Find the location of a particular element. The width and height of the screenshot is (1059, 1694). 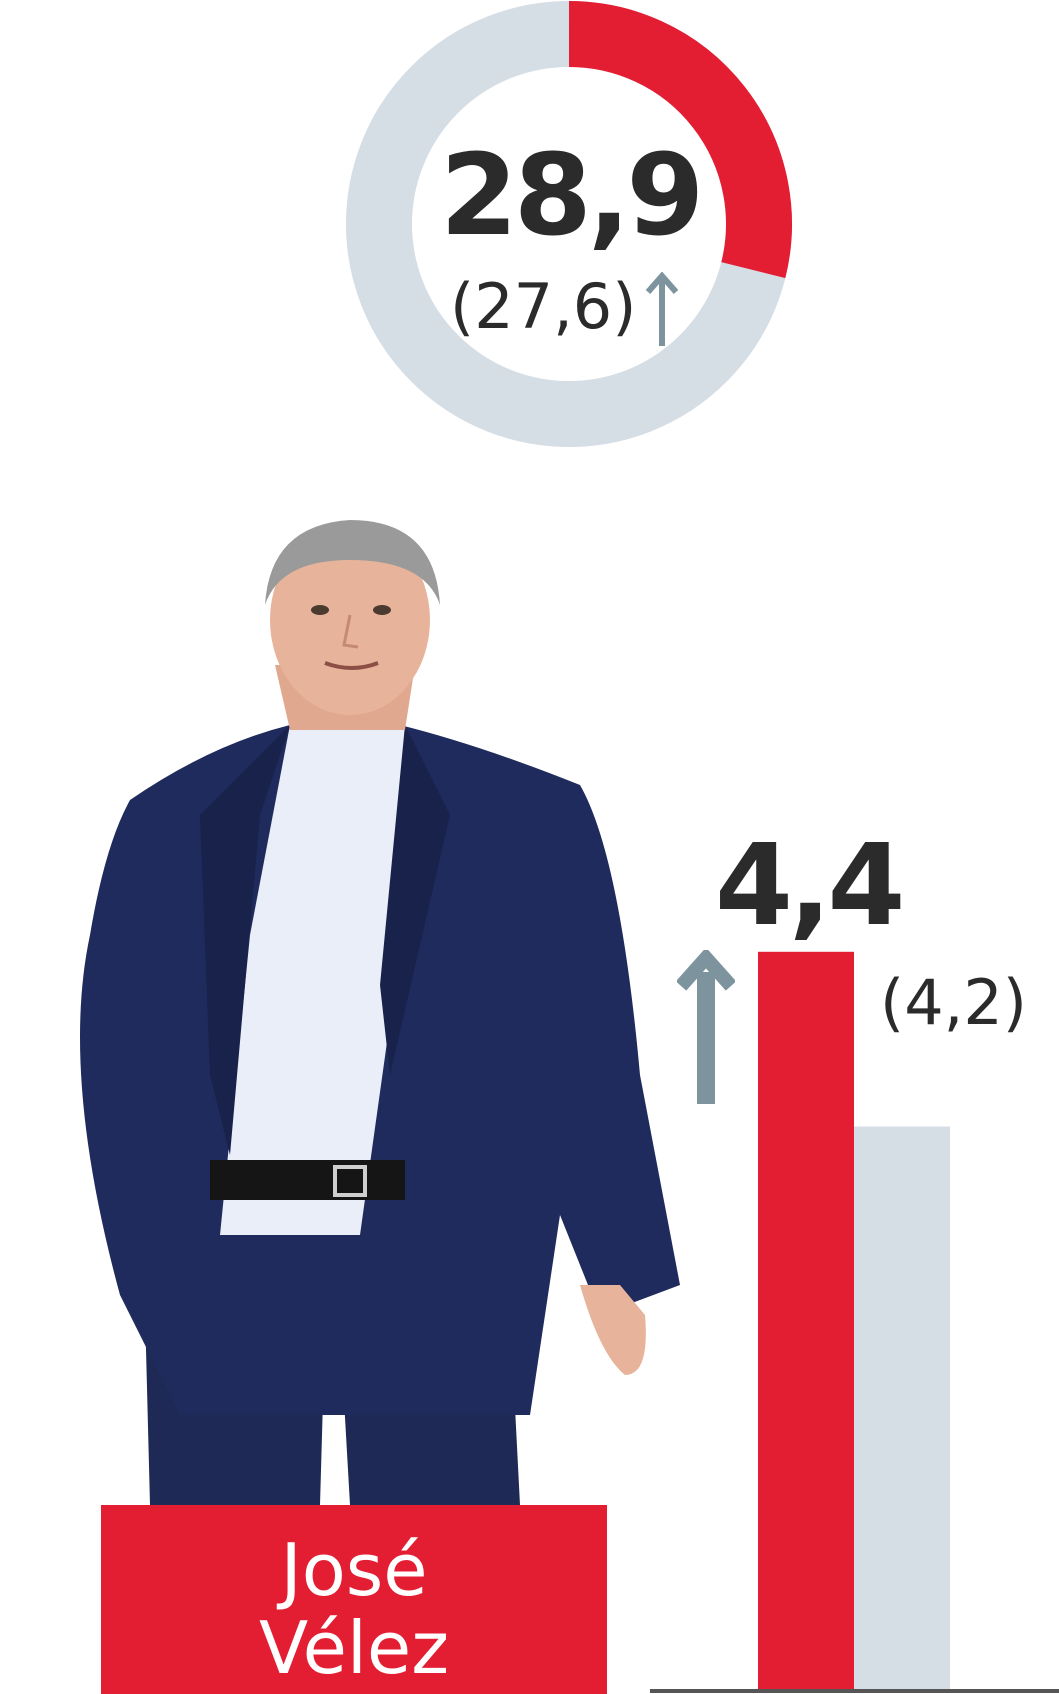

candidate-last-name: Vélez is located at coordinates (354, 1648).